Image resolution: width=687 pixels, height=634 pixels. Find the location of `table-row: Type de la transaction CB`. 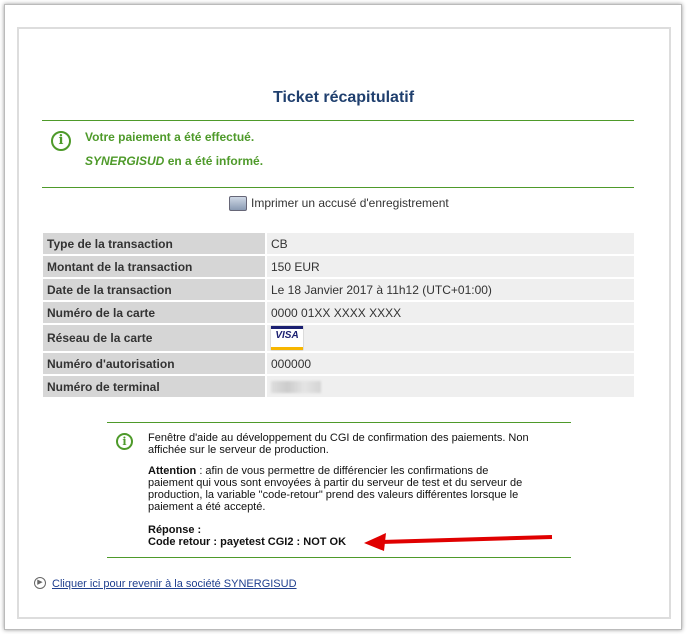

table-row: Type de la transaction CB is located at coordinates (338, 244).